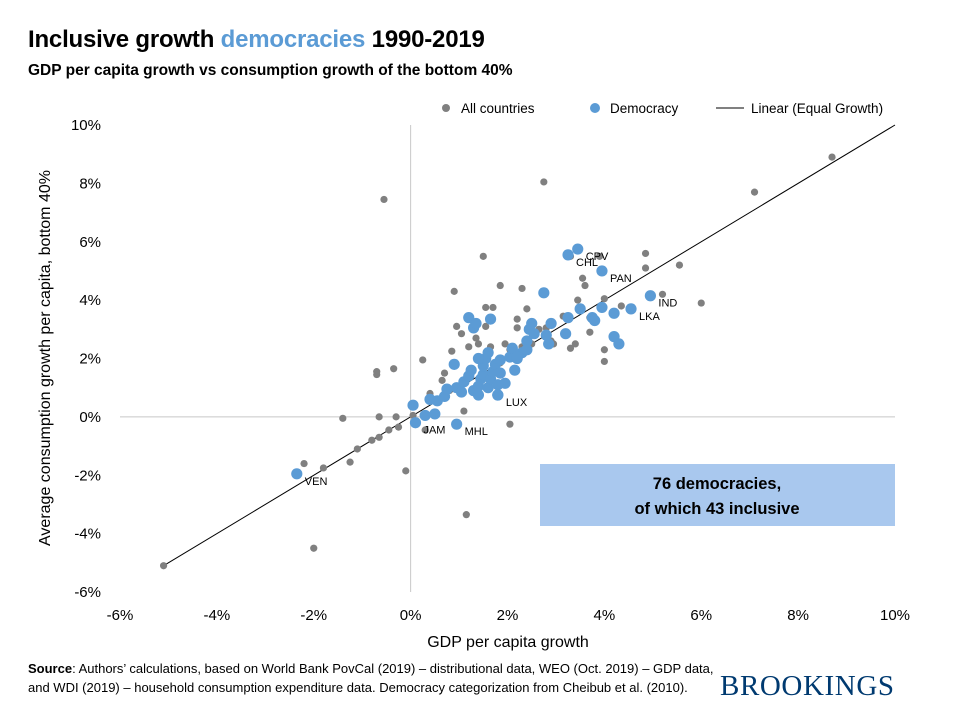  I want to click on legend-marker-all-countries, so click(446, 108).